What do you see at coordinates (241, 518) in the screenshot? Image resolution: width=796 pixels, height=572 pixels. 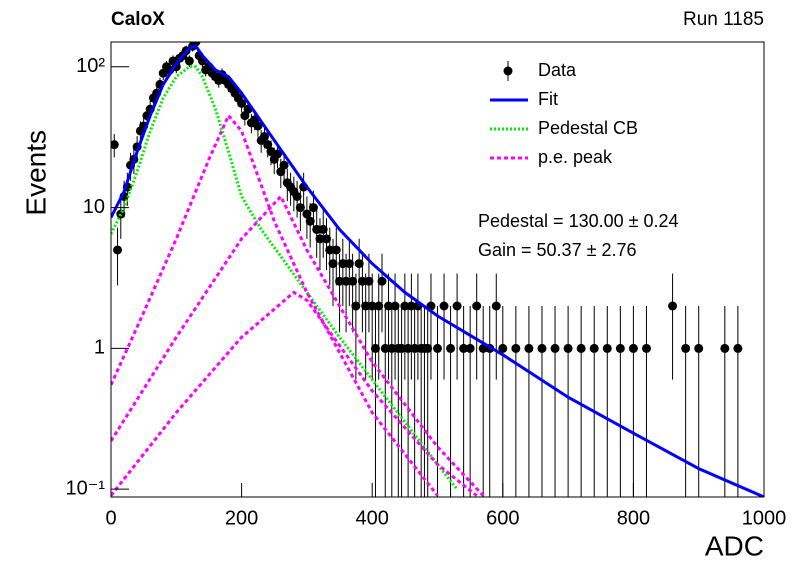 I see `x-tick-label: 200` at bounding box center [241, 518].